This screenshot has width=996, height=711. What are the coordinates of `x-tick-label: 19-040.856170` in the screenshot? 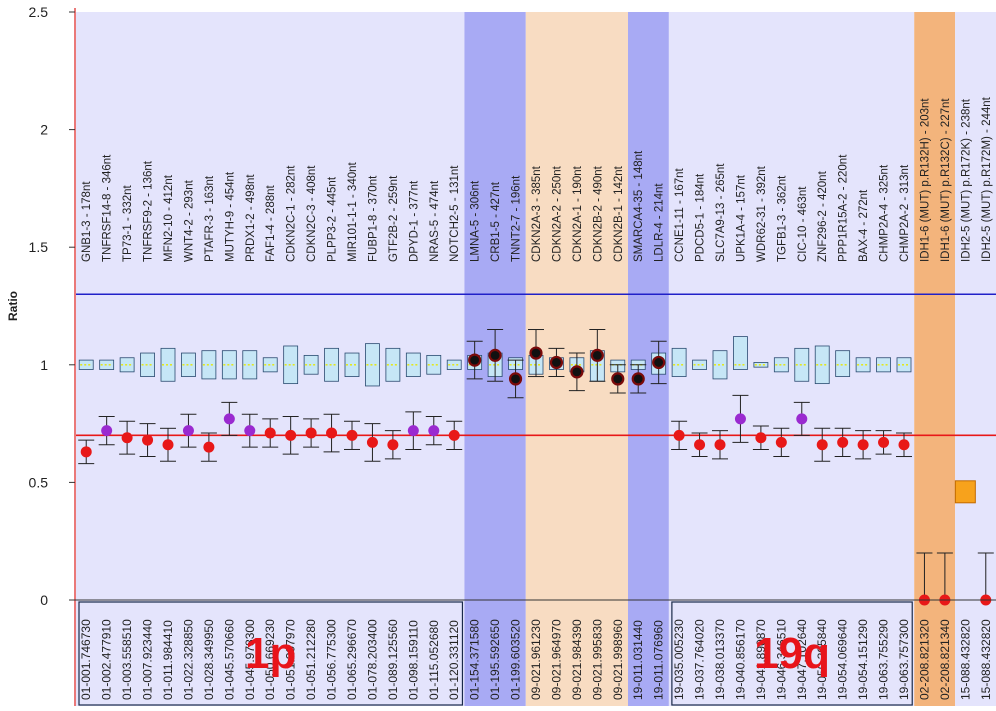 It's located at (740, 659).